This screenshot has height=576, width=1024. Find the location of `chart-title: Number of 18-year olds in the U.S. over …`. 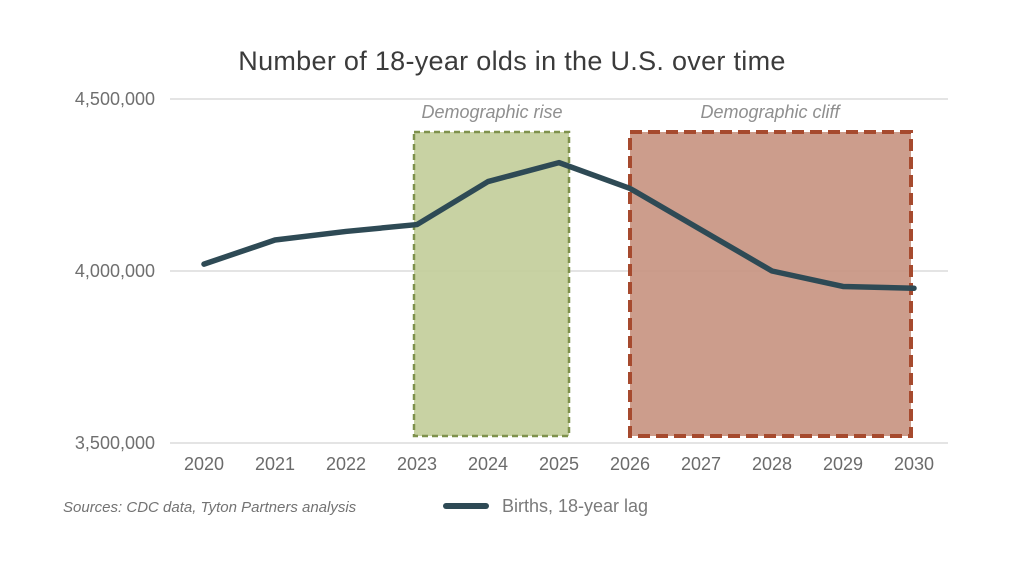

chart-title: Number of 18-year olds in the U.S. over … is located at coordinates (512, 61).